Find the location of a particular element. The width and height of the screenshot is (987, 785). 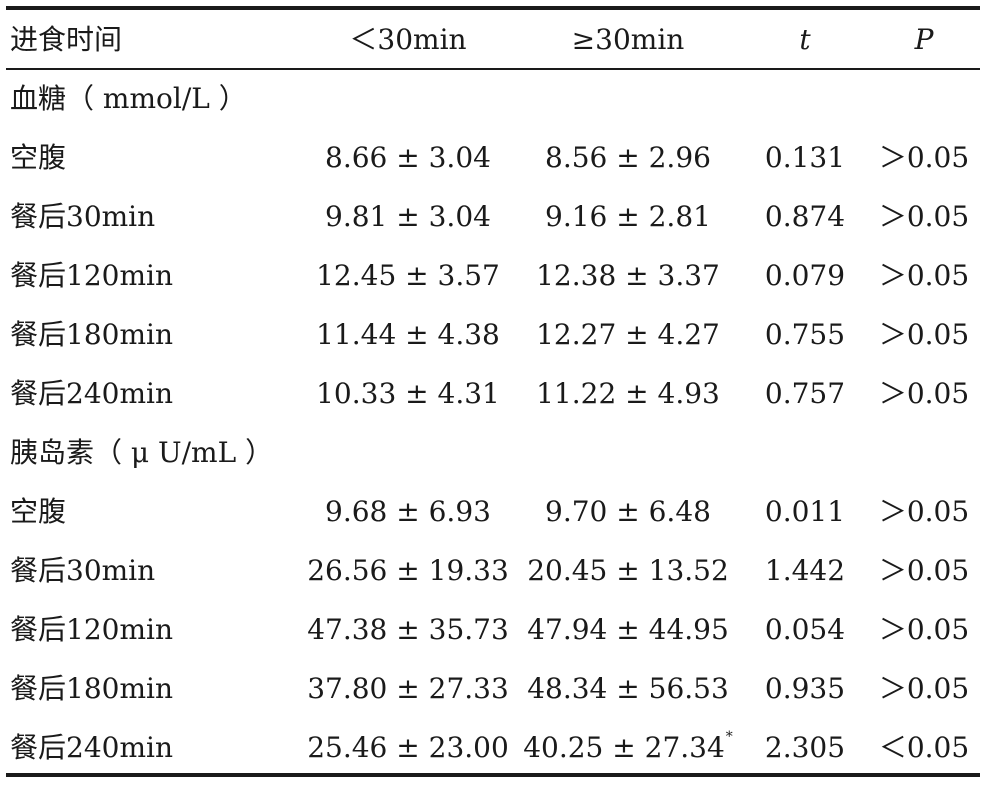

section-title: 胰岛素（ μ U/mL ） is located at coordinates (142, 452).